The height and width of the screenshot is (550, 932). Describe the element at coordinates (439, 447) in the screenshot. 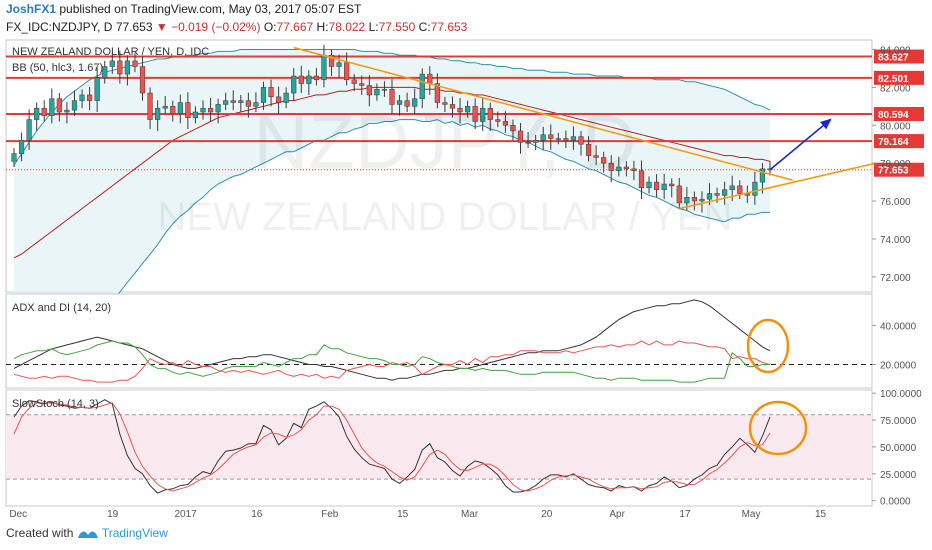

I see `stoch-band-fill` at that location.